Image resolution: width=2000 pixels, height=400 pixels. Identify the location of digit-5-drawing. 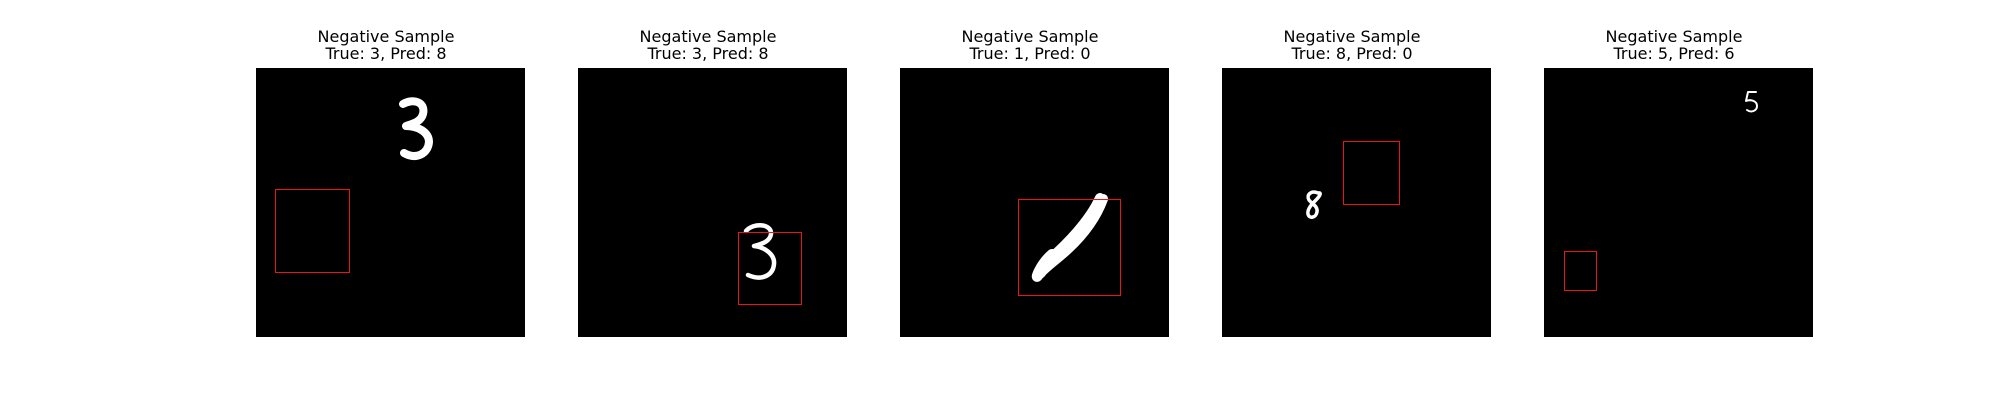
(1751, 102).